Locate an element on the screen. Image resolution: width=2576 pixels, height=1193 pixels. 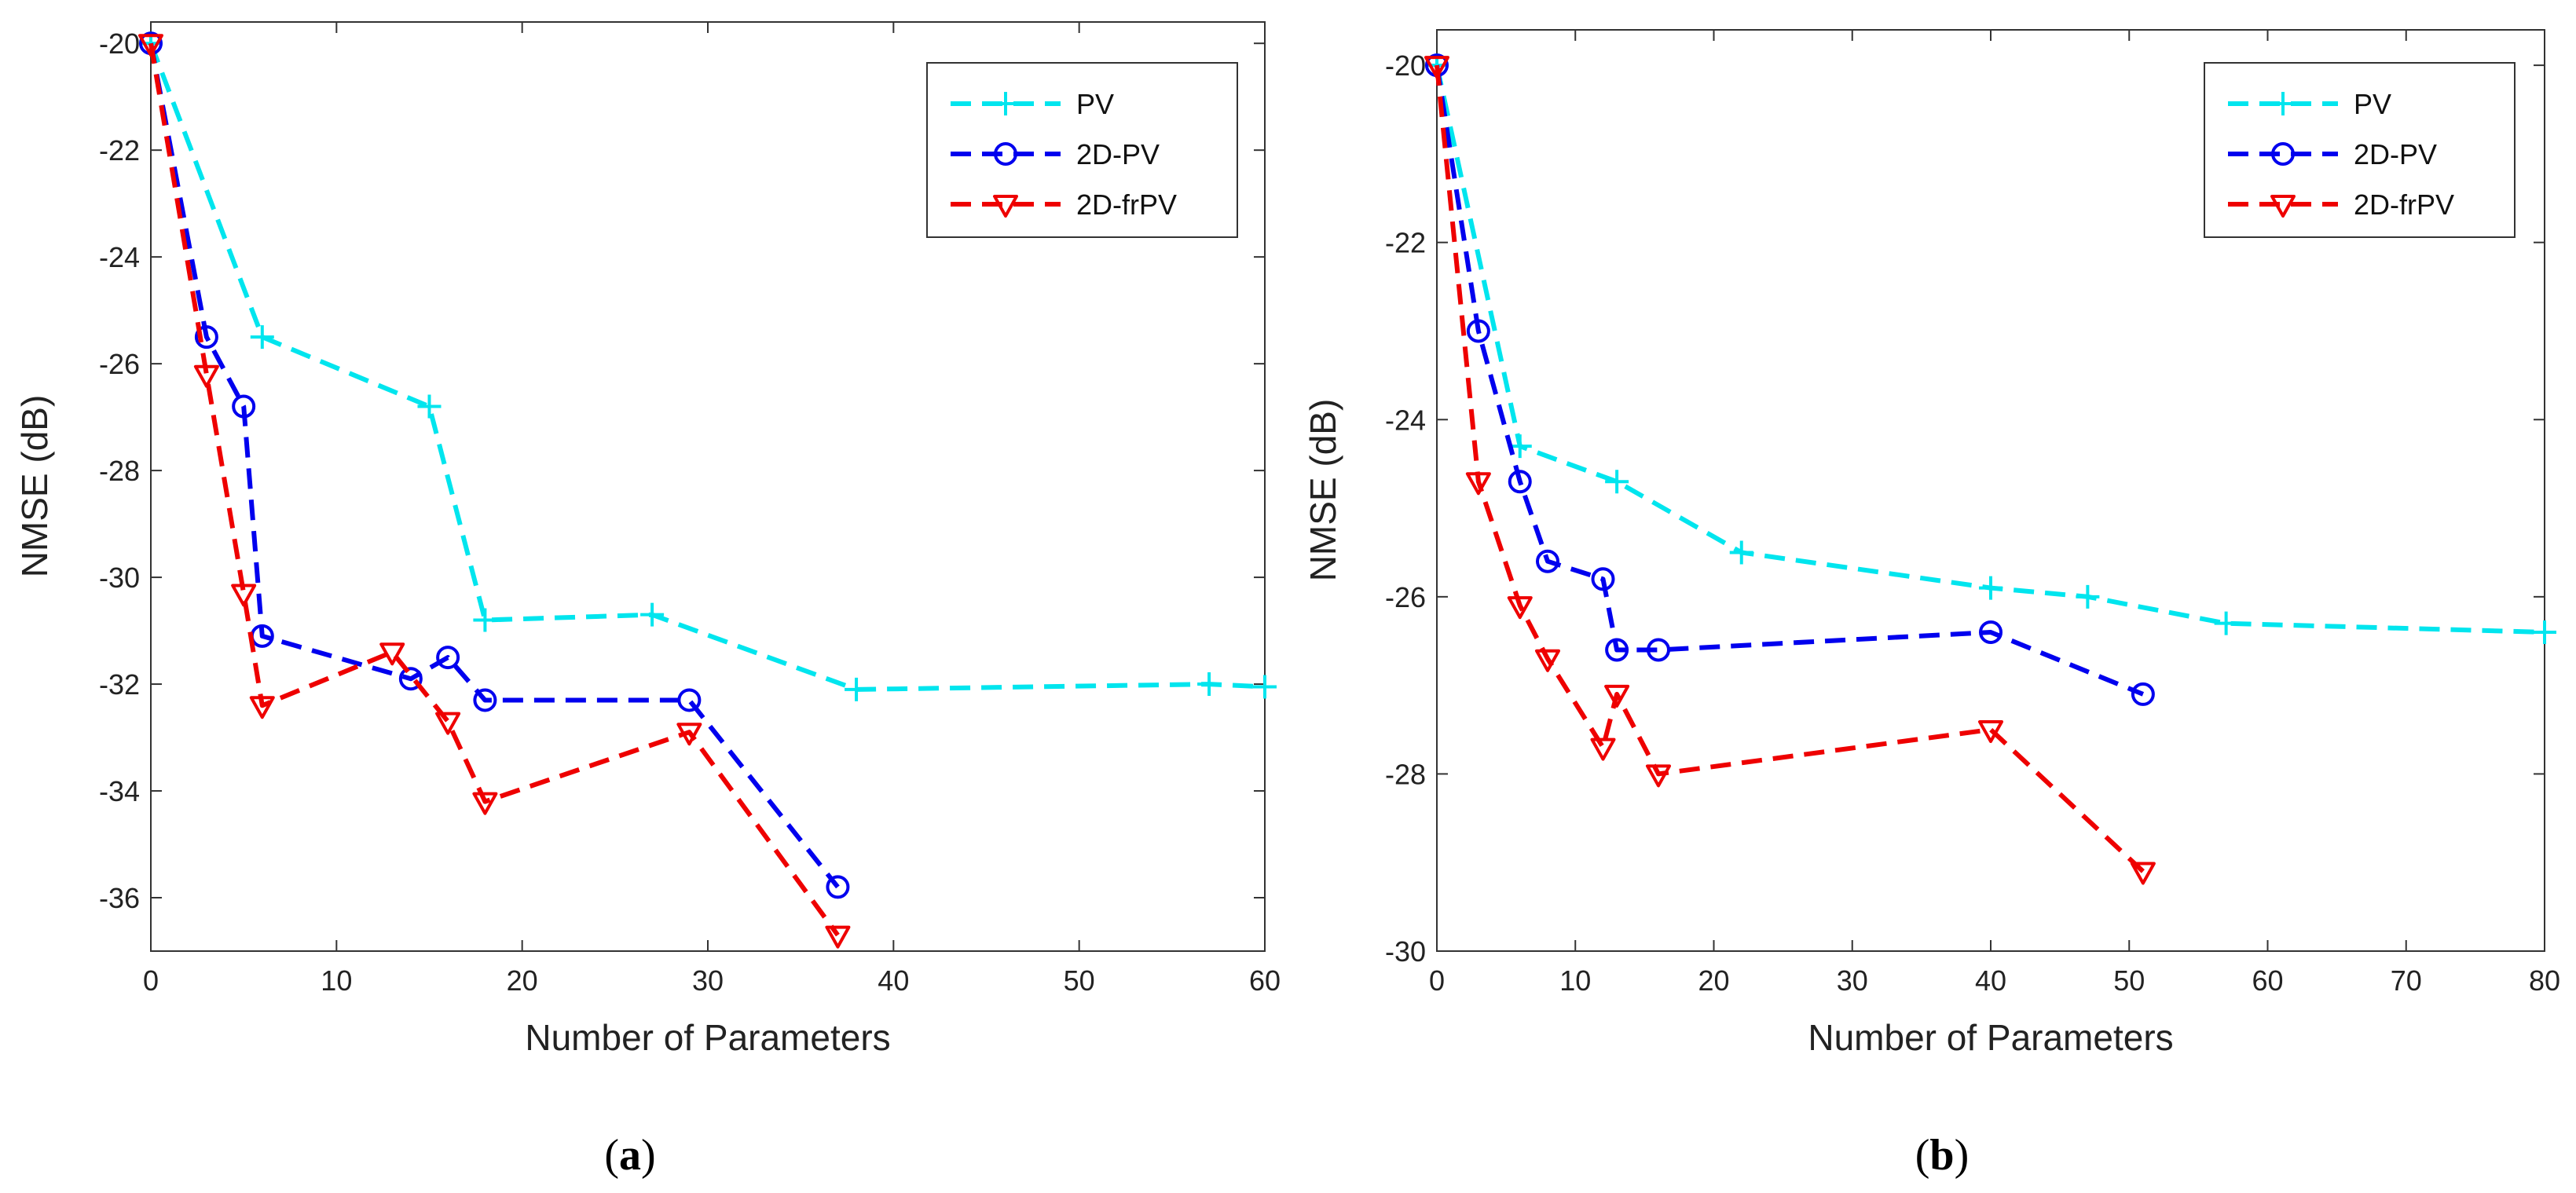
x-tick-label: 30 is located at coordinates (1852, 981).